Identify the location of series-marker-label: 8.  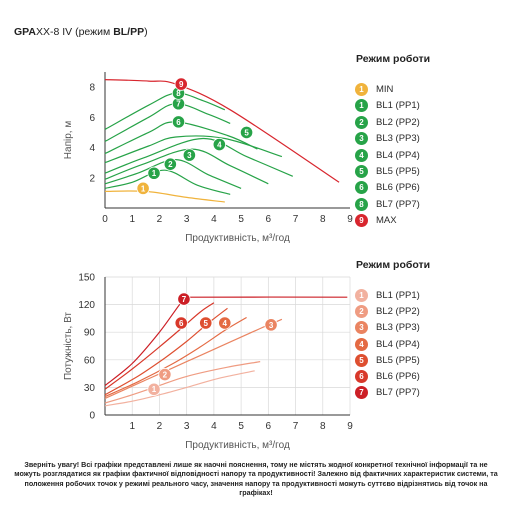
(178, 93).